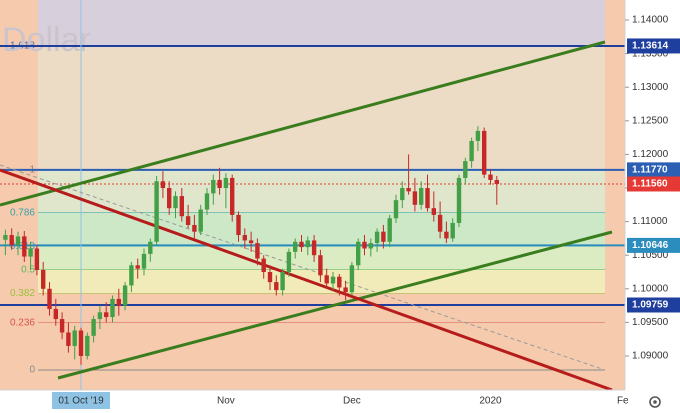 The width and height of the screenshot is (680, 413). I want to click on x-tick-label: 01 Oct '19, so click(81, 401).